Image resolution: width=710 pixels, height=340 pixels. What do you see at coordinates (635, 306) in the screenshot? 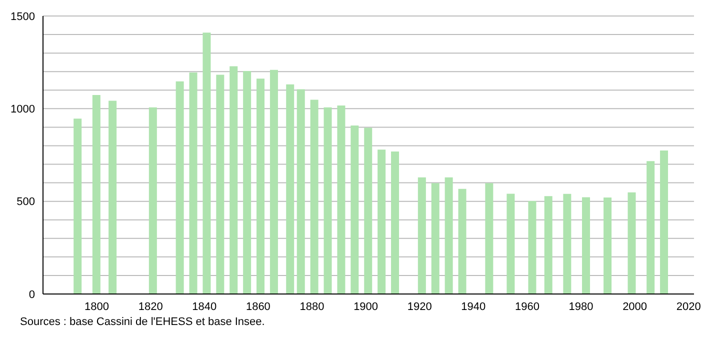
I see `x-tick-label: 2000` at bounding box center [635, 306].